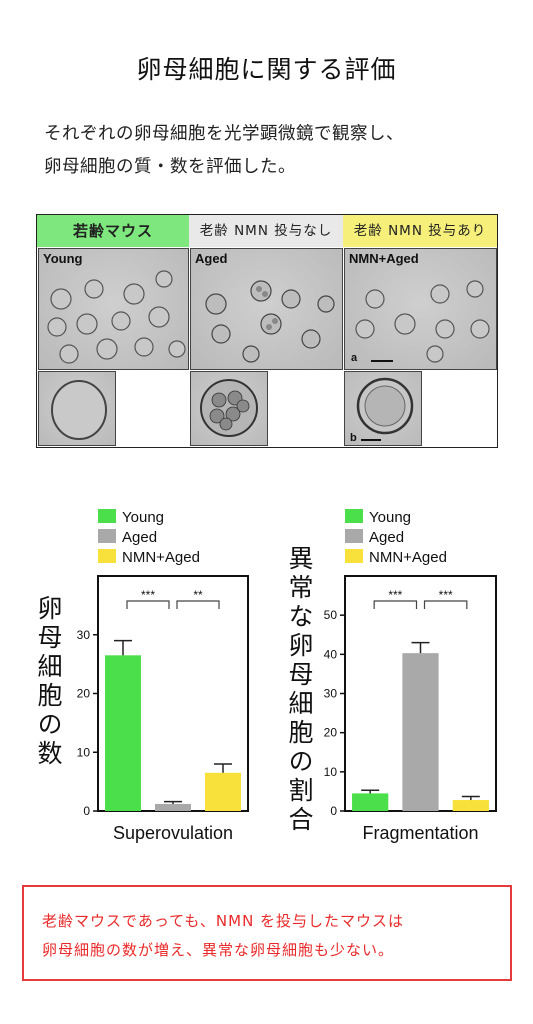 The height and width of the screenshot is (1024, 533). What do you see at coordinates (63, 258) in the screenshot?
I see `image-label-young: Young` at bounding box center [63, 258].